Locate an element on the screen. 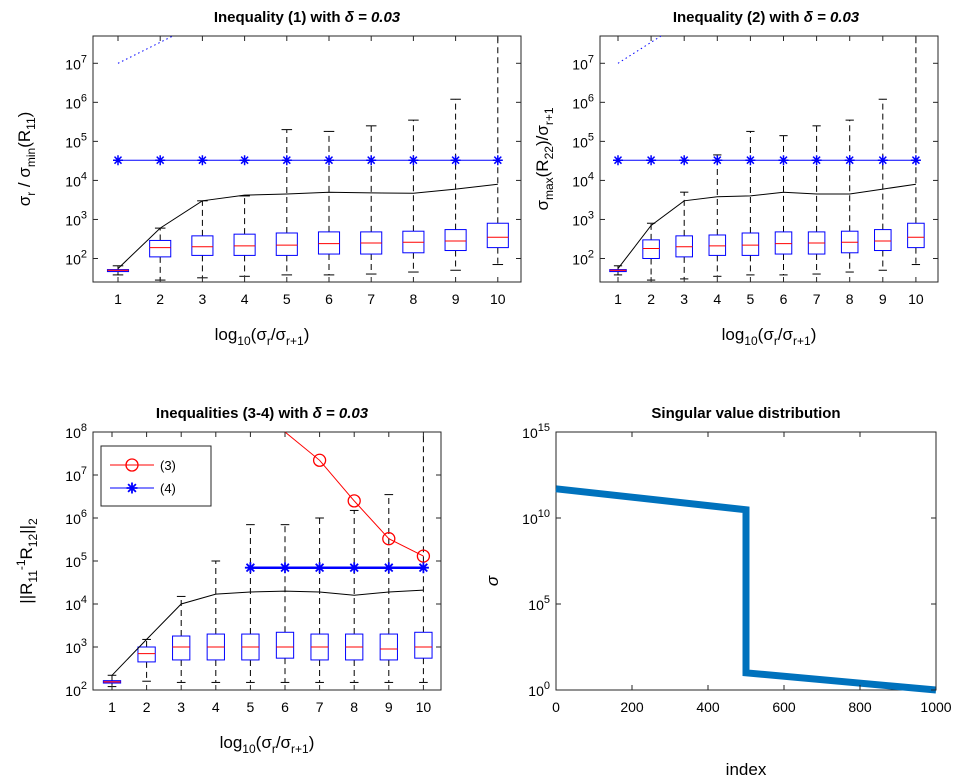  x-tick-label: 400 is located at coordinates (708, 707).